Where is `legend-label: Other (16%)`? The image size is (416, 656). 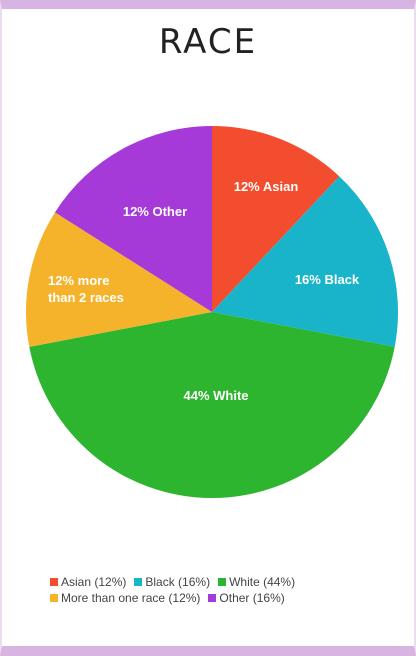
legend-label: Other (16%) is located at coordinates (252, 598).